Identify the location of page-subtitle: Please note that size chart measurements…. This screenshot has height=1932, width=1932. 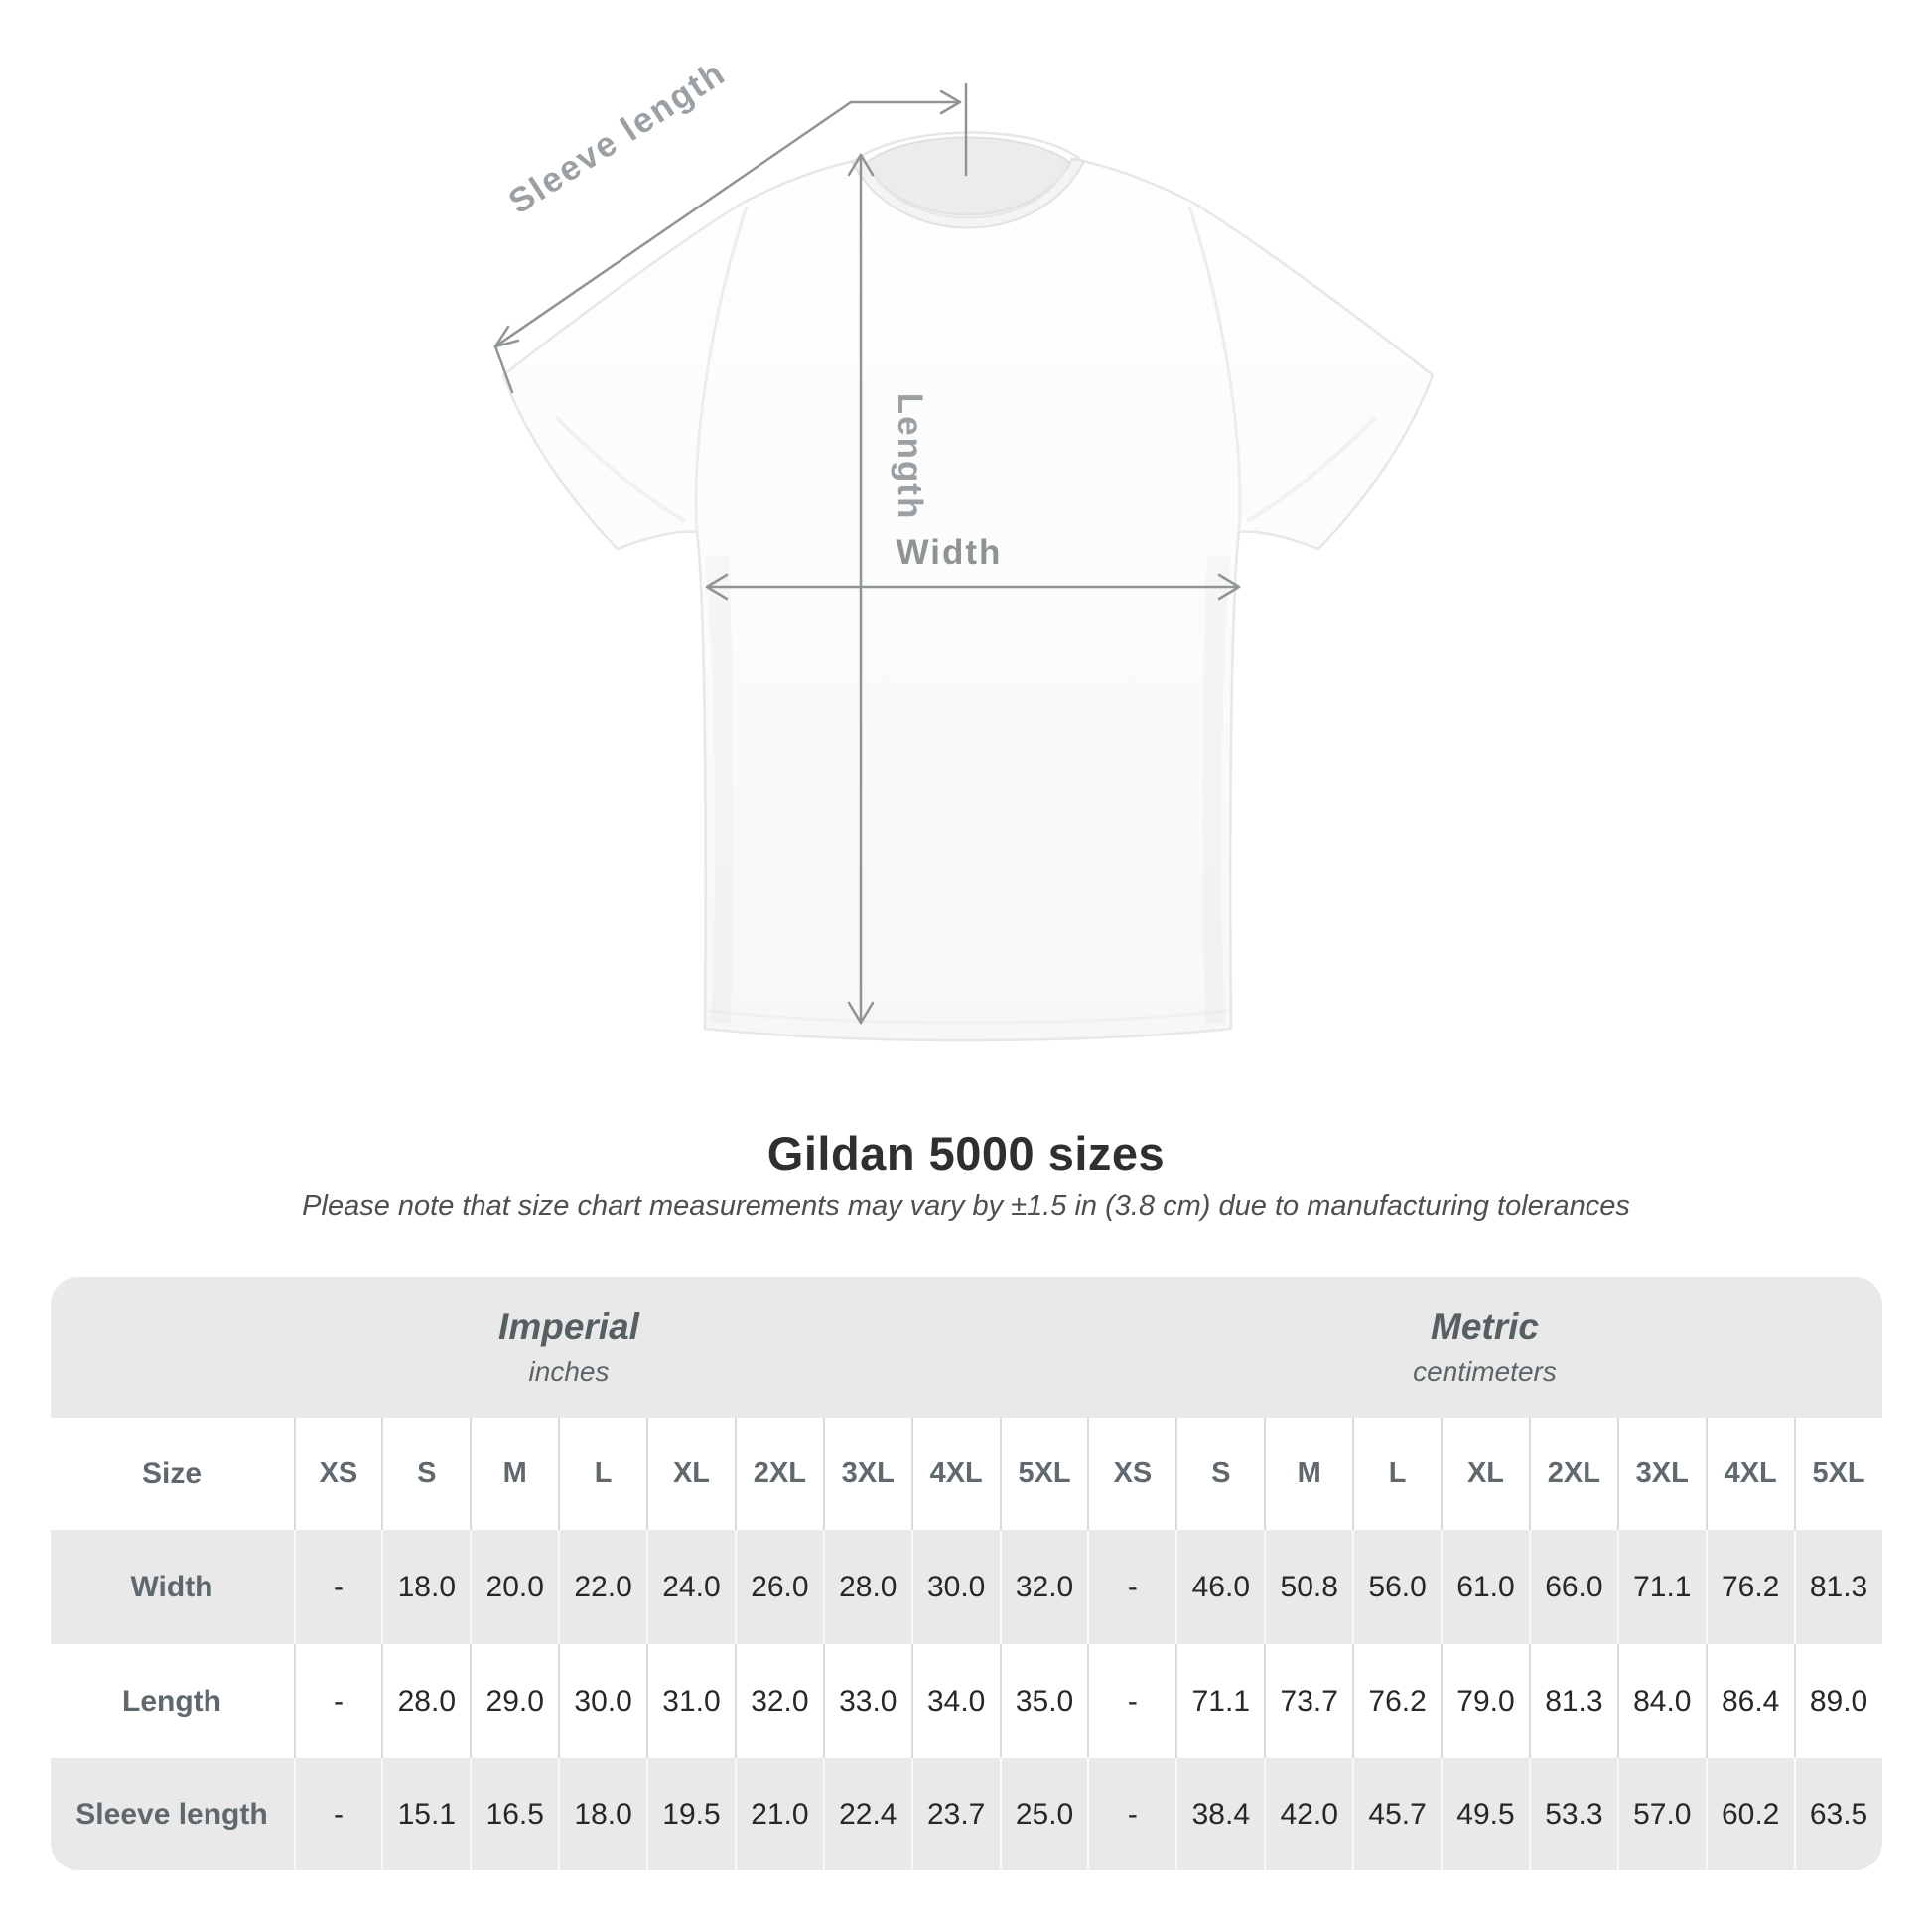
(966, 1206).